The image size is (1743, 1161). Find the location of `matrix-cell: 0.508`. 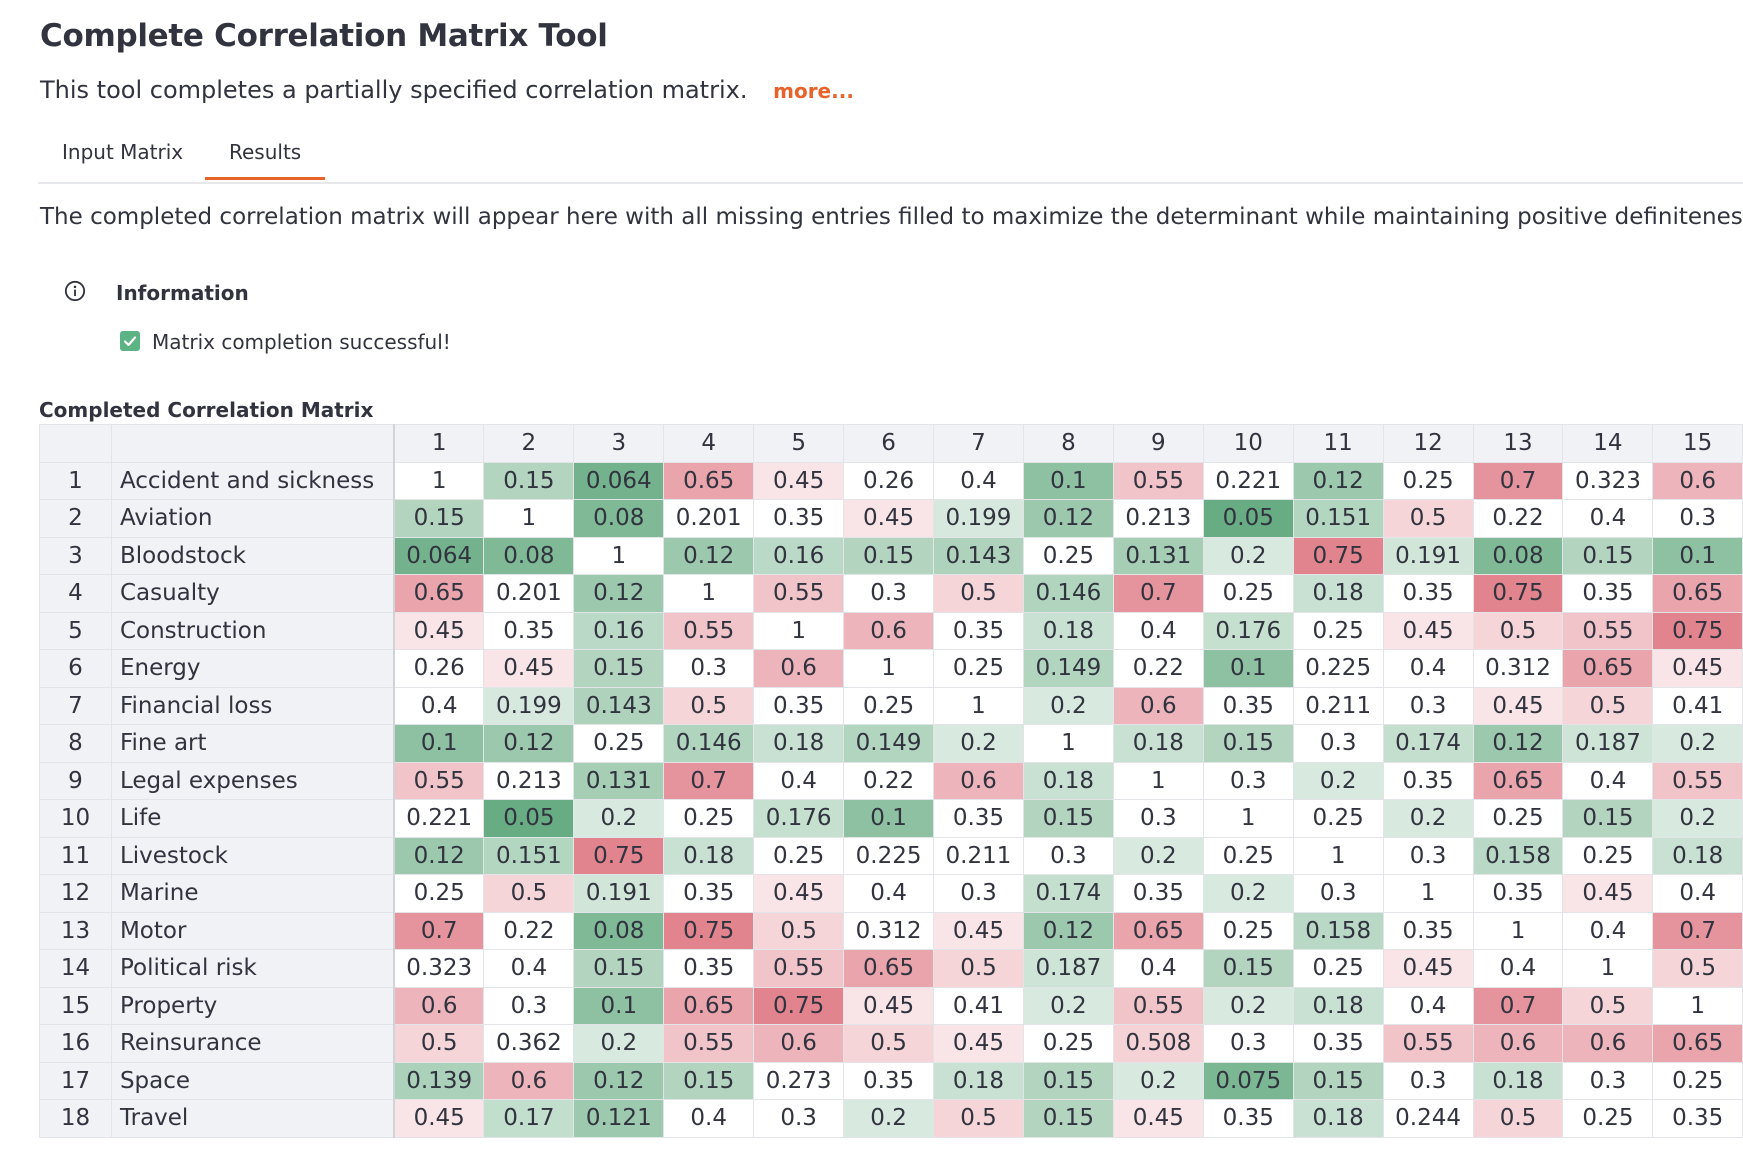

matrix-cell: 0.508 is located at coordinates (1158, 1043).